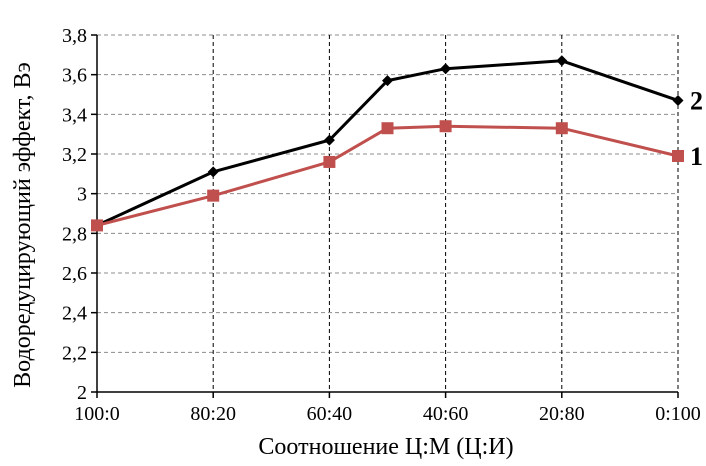  What do you see at coordinates (82, 393) in the screenshot?
I see `y-tick-label: 2` at bounding box center [82, 393].